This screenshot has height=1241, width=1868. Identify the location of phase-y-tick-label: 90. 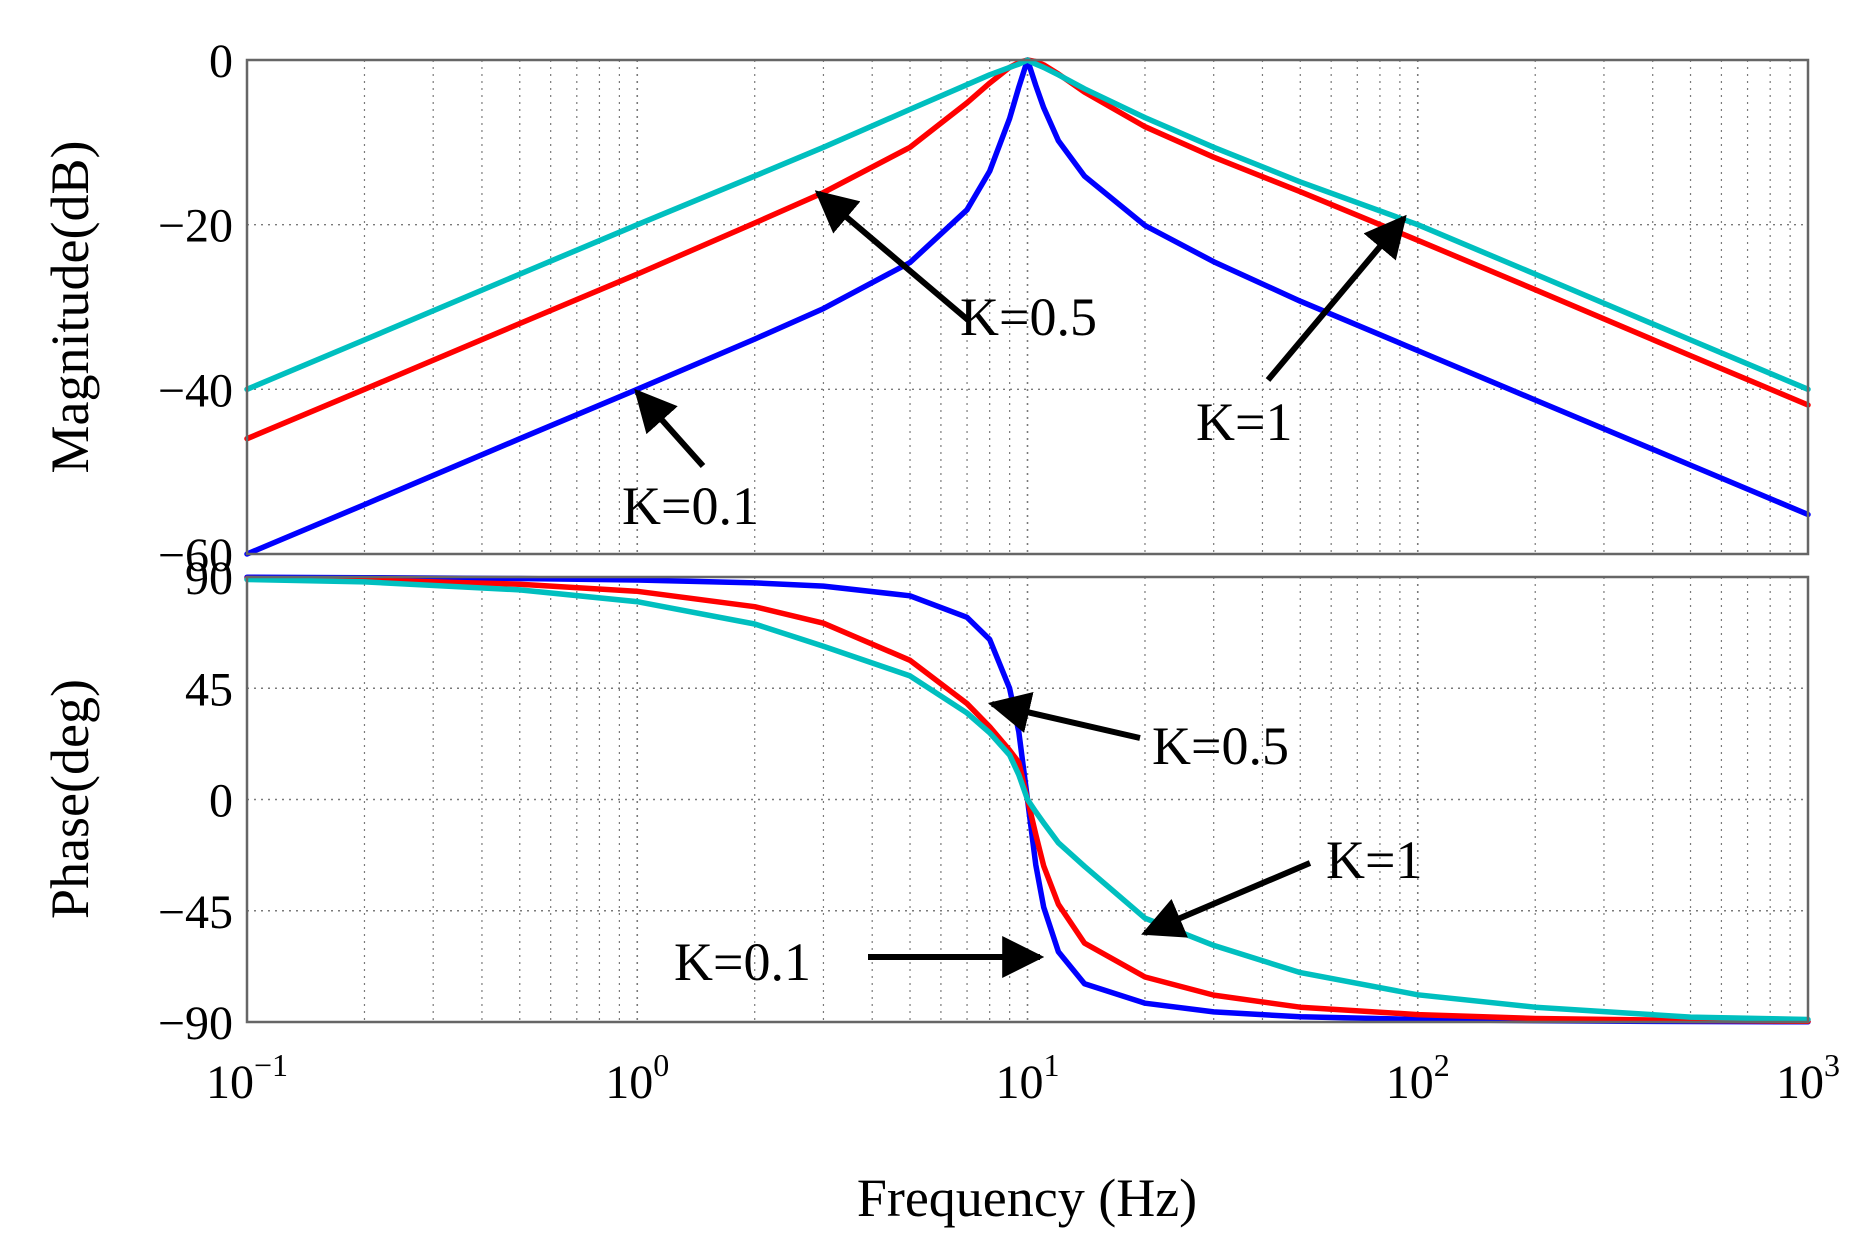
(209, 578).